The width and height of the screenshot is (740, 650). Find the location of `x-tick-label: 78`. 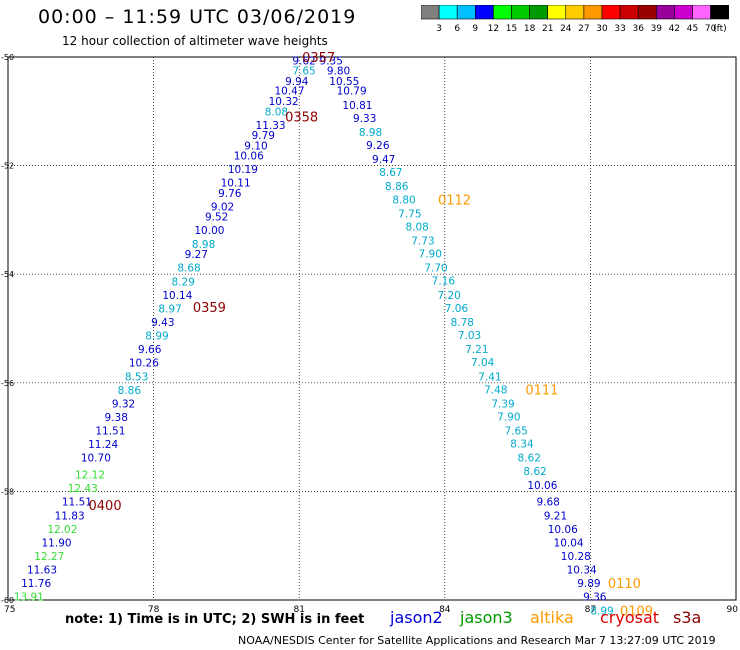

x-tick-label: 78 is located at coordinates (154, 610).